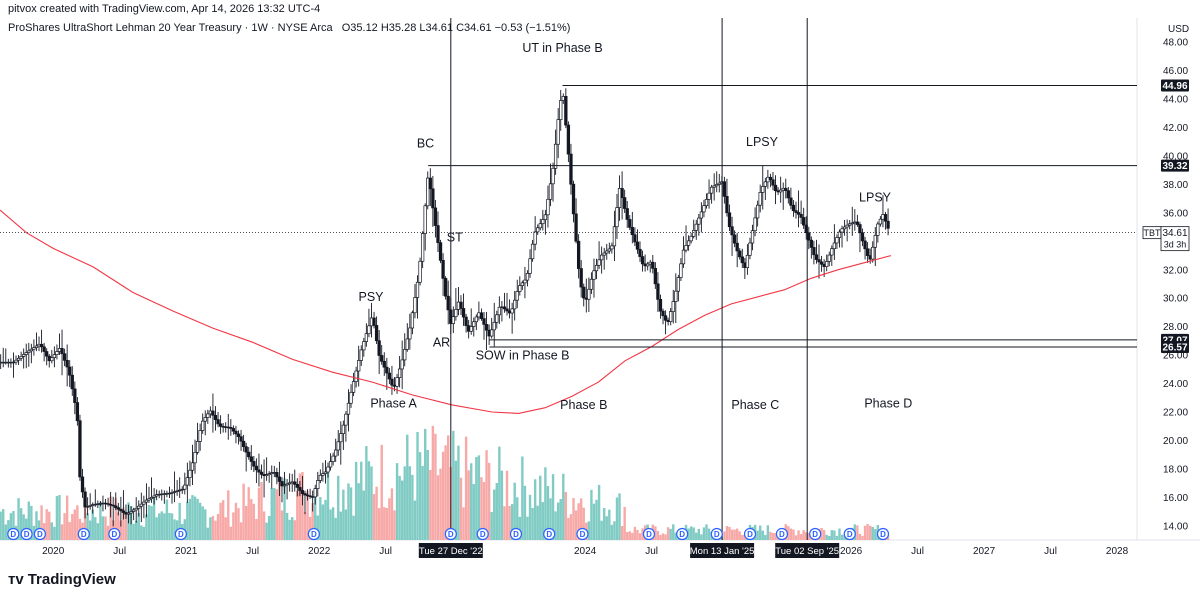 The width and height of the screenshot is (1200, 600). What do you see at coordinates (16, 579) in the screenshot?
I see `tradingview-logo-icon: ᴛᴠ` at bounding box center [16, 579].